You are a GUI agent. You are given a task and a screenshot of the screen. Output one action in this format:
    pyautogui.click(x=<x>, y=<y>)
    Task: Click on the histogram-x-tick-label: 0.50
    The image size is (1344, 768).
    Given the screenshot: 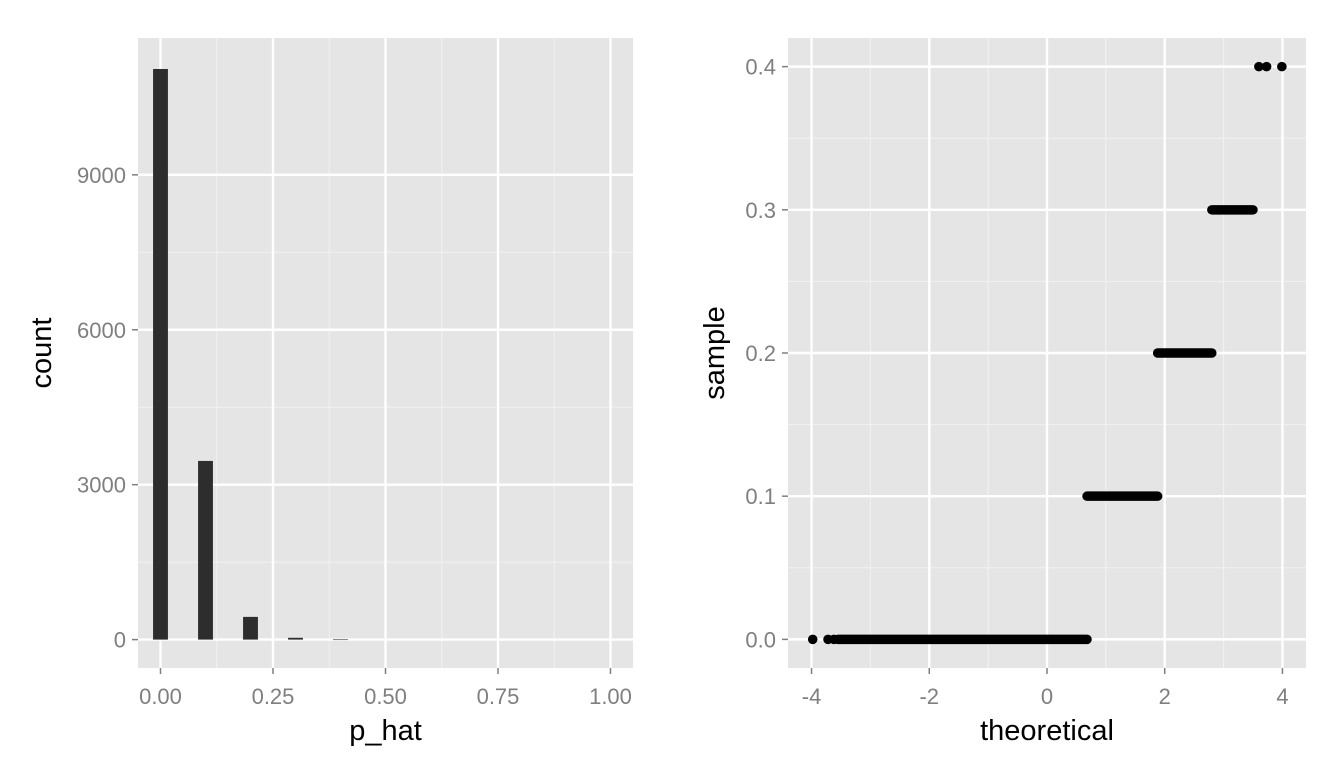 What is the action you would take?
    pyautogui.click(x=385, y=696)
    